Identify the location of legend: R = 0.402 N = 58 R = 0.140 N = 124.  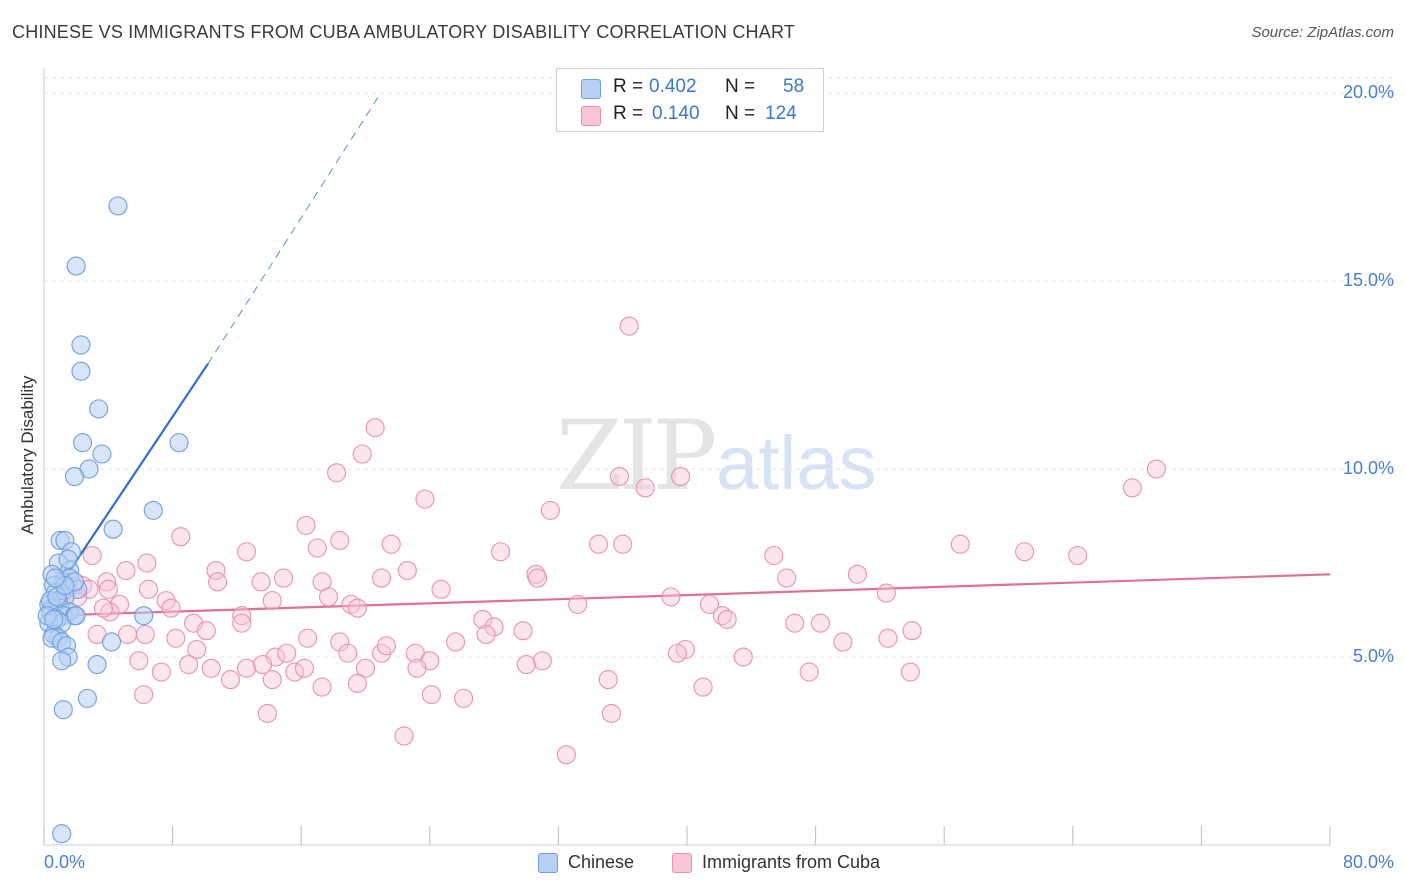
(690, 100).